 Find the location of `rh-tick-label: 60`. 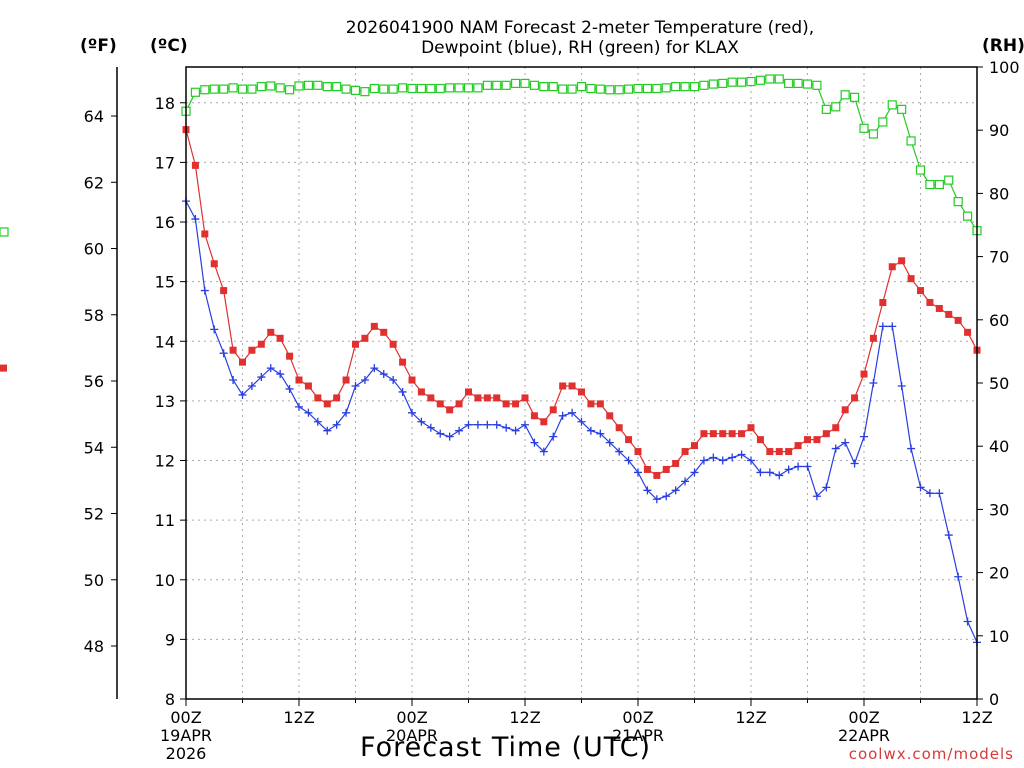

rh-tick-label: 60 is located at coordinates (999, 320).